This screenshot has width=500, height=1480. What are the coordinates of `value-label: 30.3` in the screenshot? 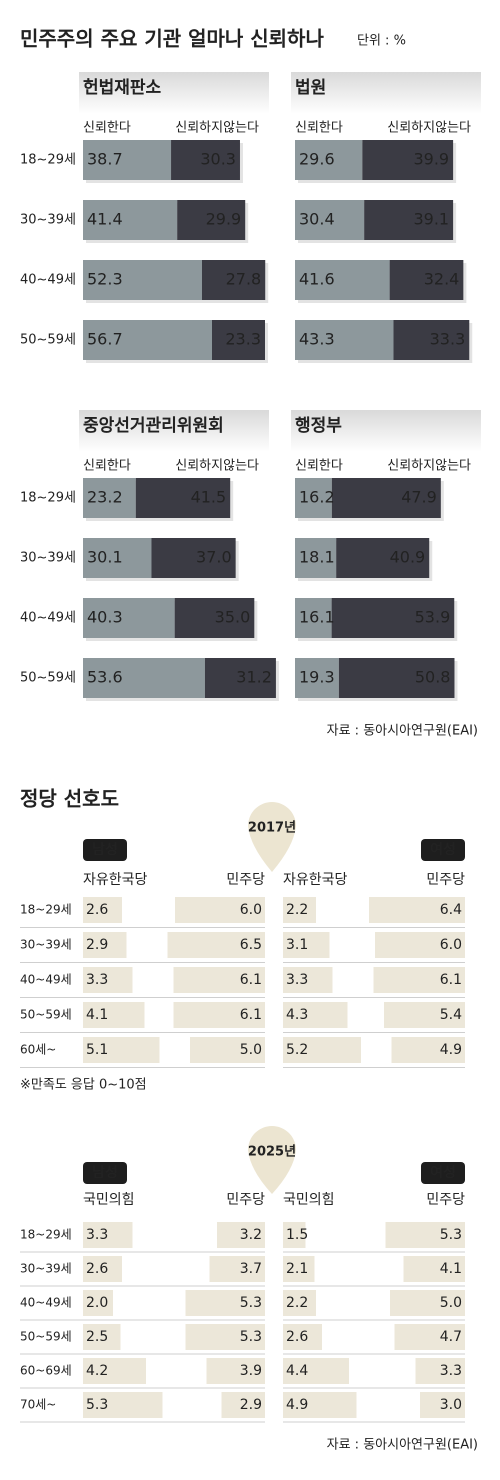 It's located at (218, 159).